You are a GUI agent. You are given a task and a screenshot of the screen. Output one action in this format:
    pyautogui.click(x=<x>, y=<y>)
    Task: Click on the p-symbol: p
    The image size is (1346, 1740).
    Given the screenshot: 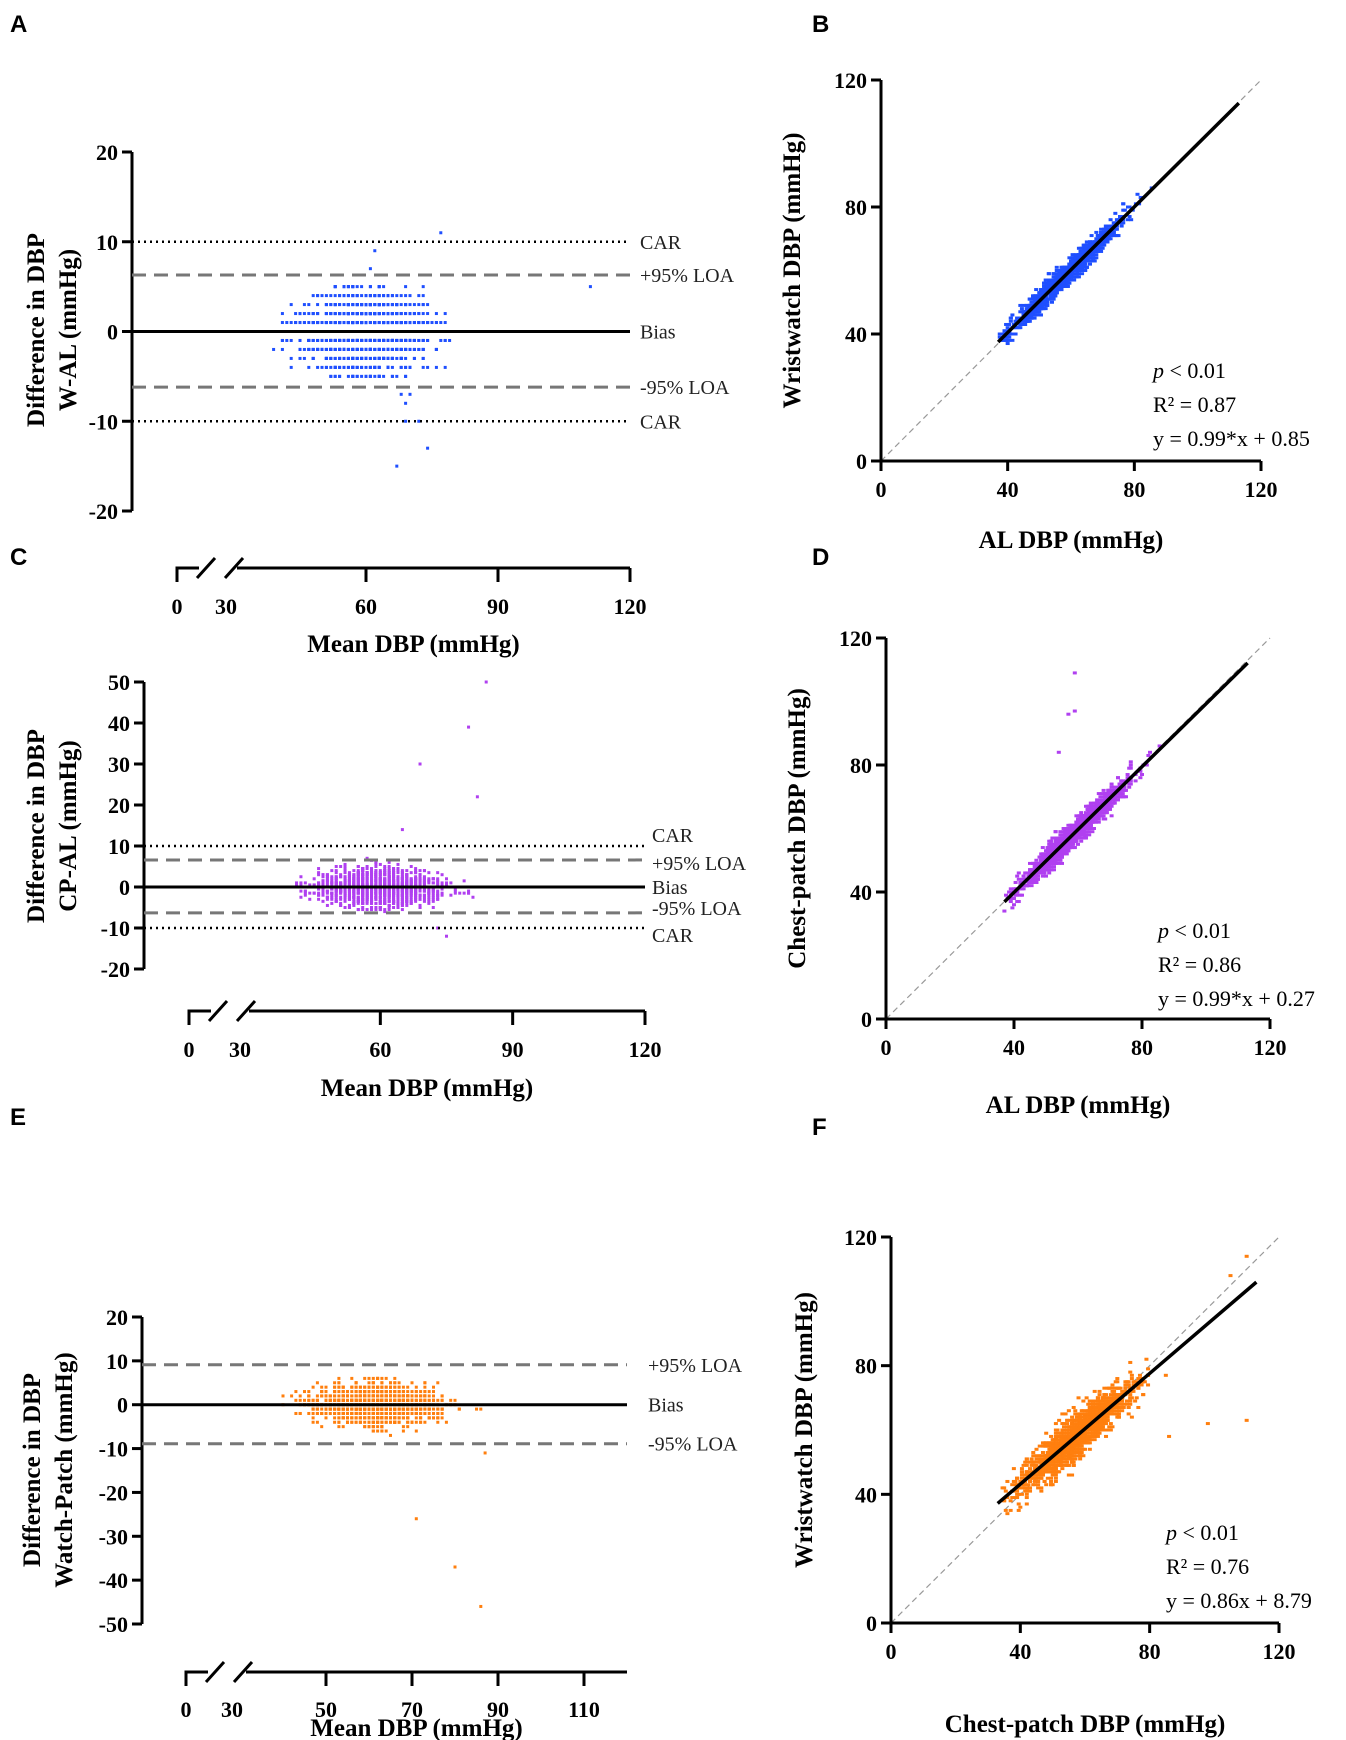 What is the action you would take?
    pyautogui.click(x=1157, y=370)
    